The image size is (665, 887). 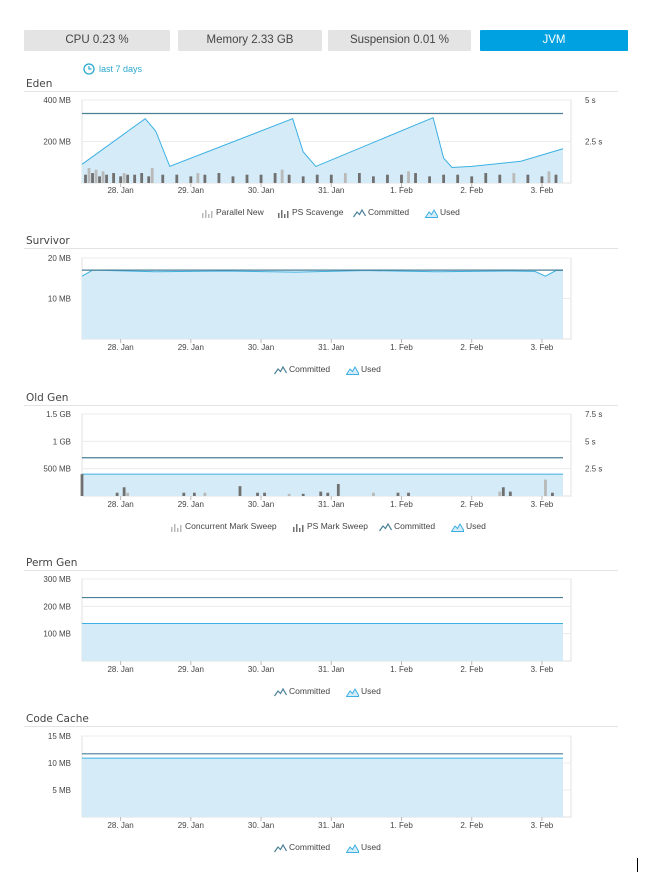 What do you see at coordinates (59, 258) in the screenshot?
I see `y-tick-label: 20 MB` at bounding box center [59, 258].